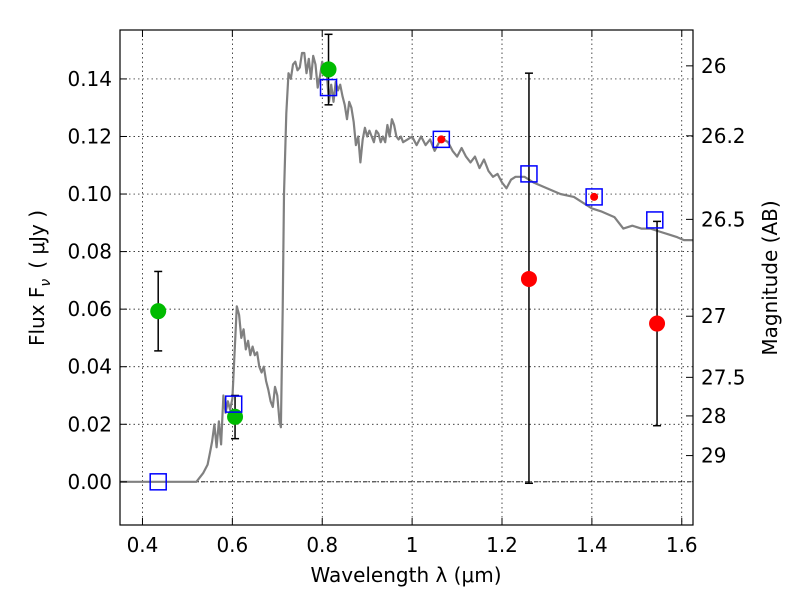  I want to click on y-axis-label: Flux Fν ( μJy ), so click(39, 278).